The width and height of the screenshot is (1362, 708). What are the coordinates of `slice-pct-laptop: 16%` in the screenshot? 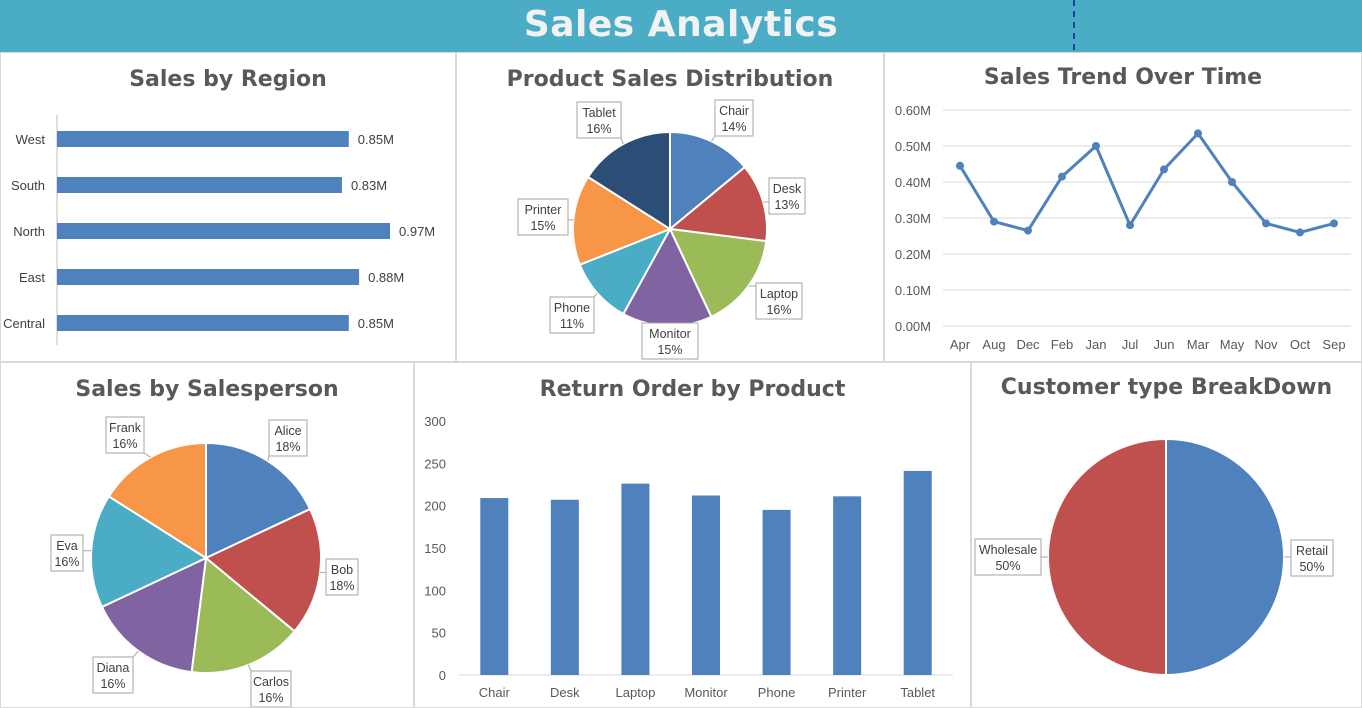 It's located at (778, 310).